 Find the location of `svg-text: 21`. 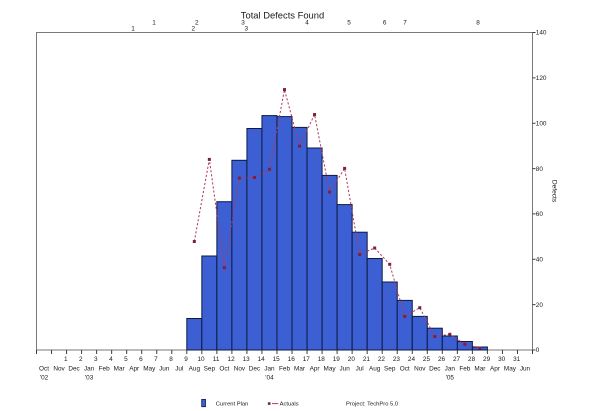

svg-text: 21 is located at coordinates (367, 359).